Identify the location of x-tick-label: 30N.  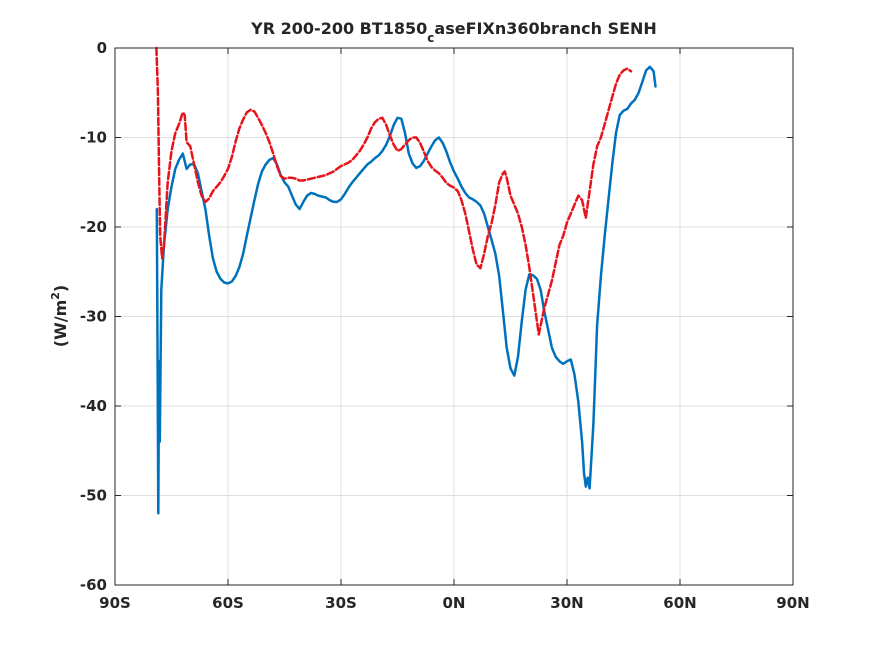
(566, 603).